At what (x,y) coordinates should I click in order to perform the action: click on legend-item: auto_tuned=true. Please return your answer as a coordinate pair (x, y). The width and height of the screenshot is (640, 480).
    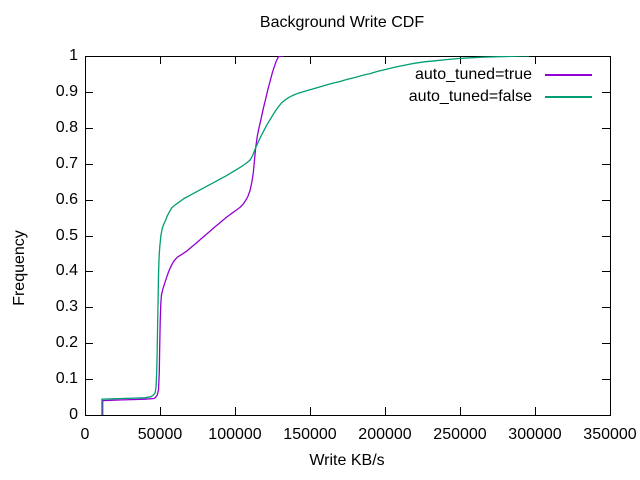
    Looking at the image, I should click on (500, 75).